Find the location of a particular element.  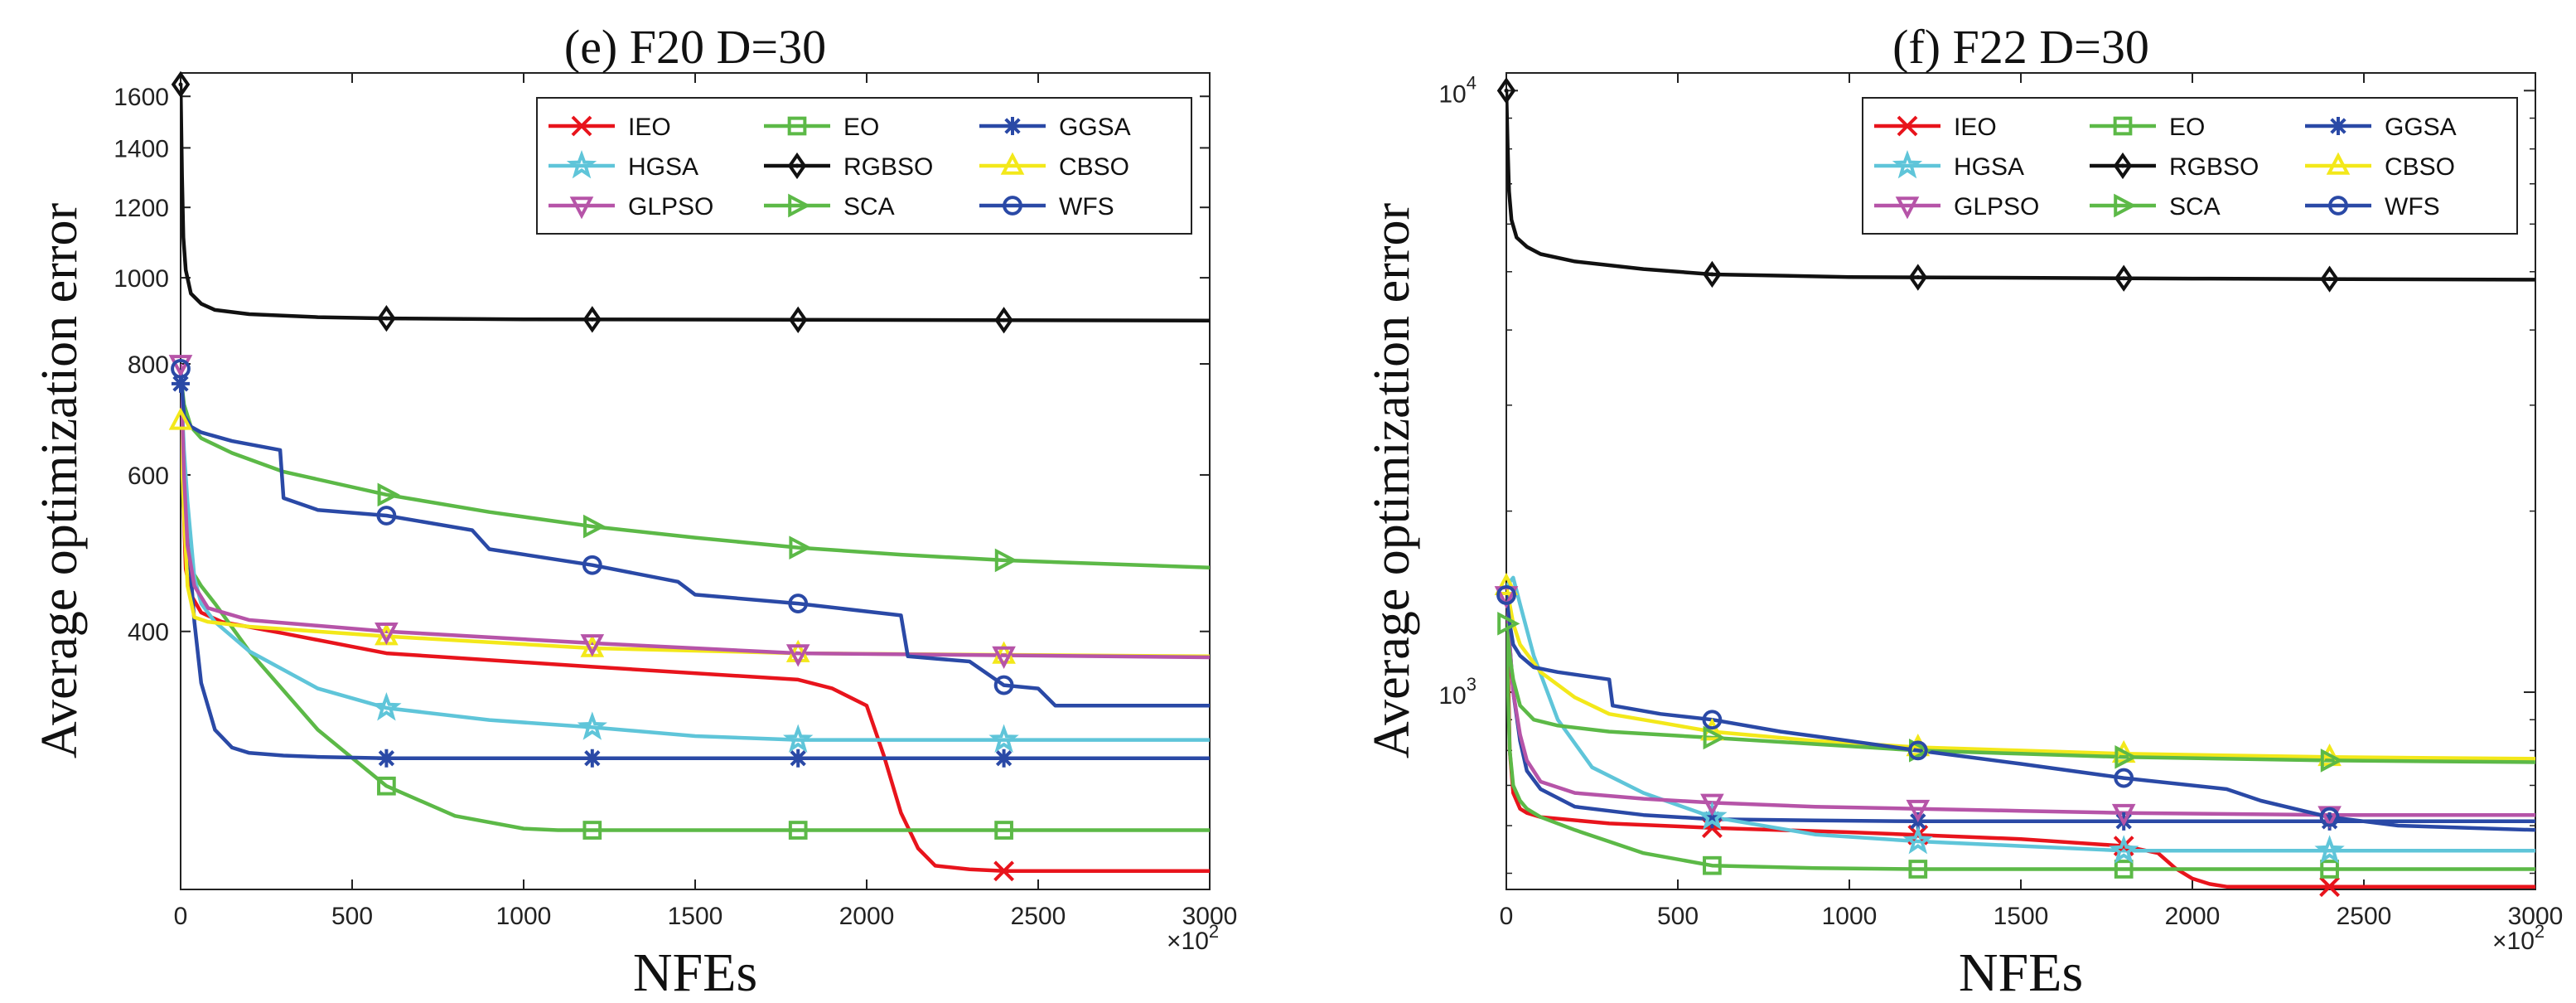

y-tick-label: 400 is located at coordinates (148, 633).